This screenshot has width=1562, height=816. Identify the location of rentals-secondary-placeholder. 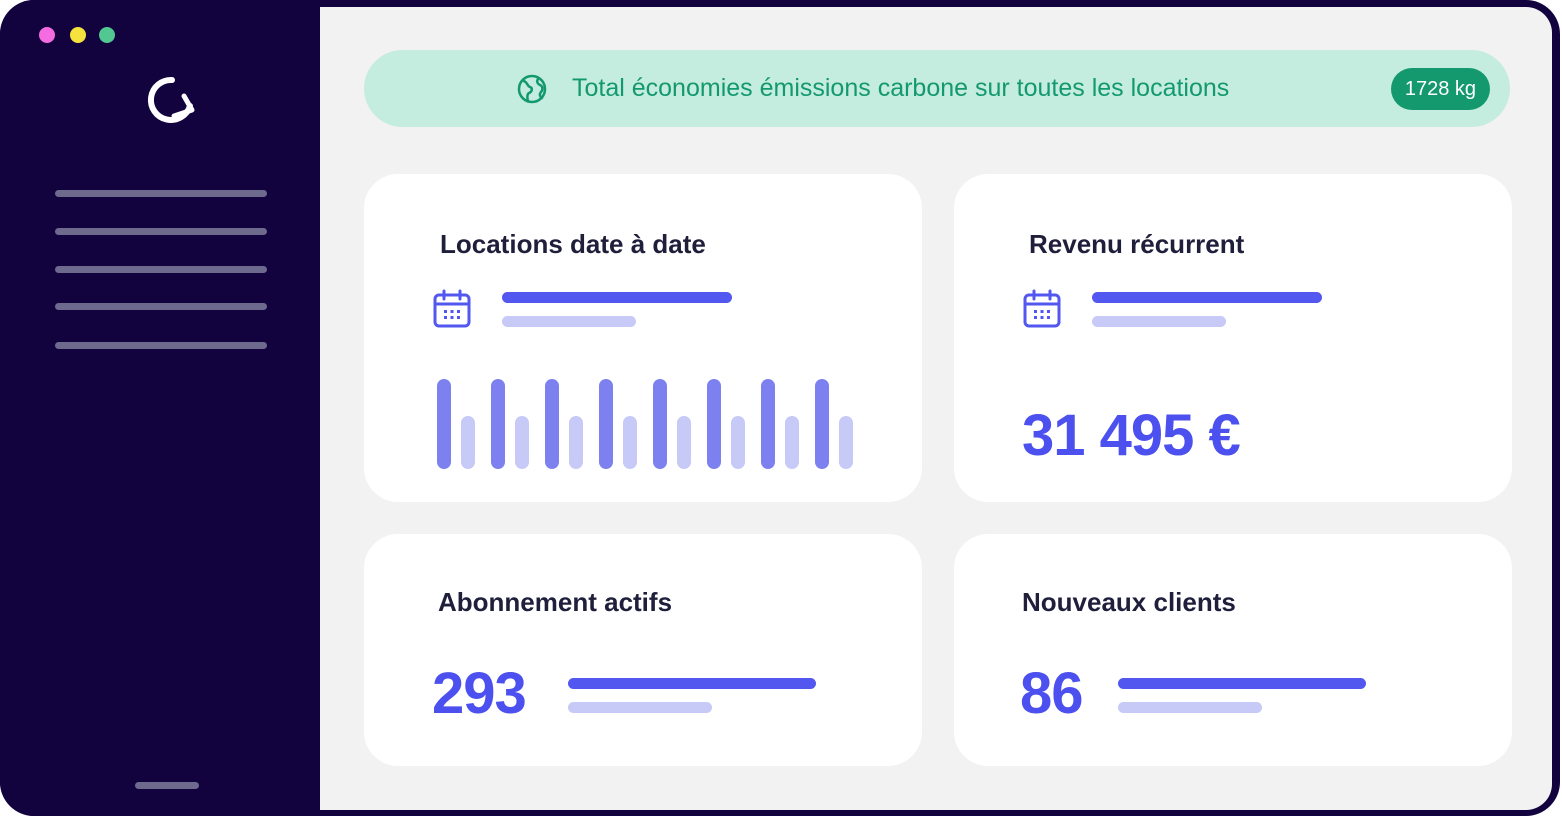
(569, 321).